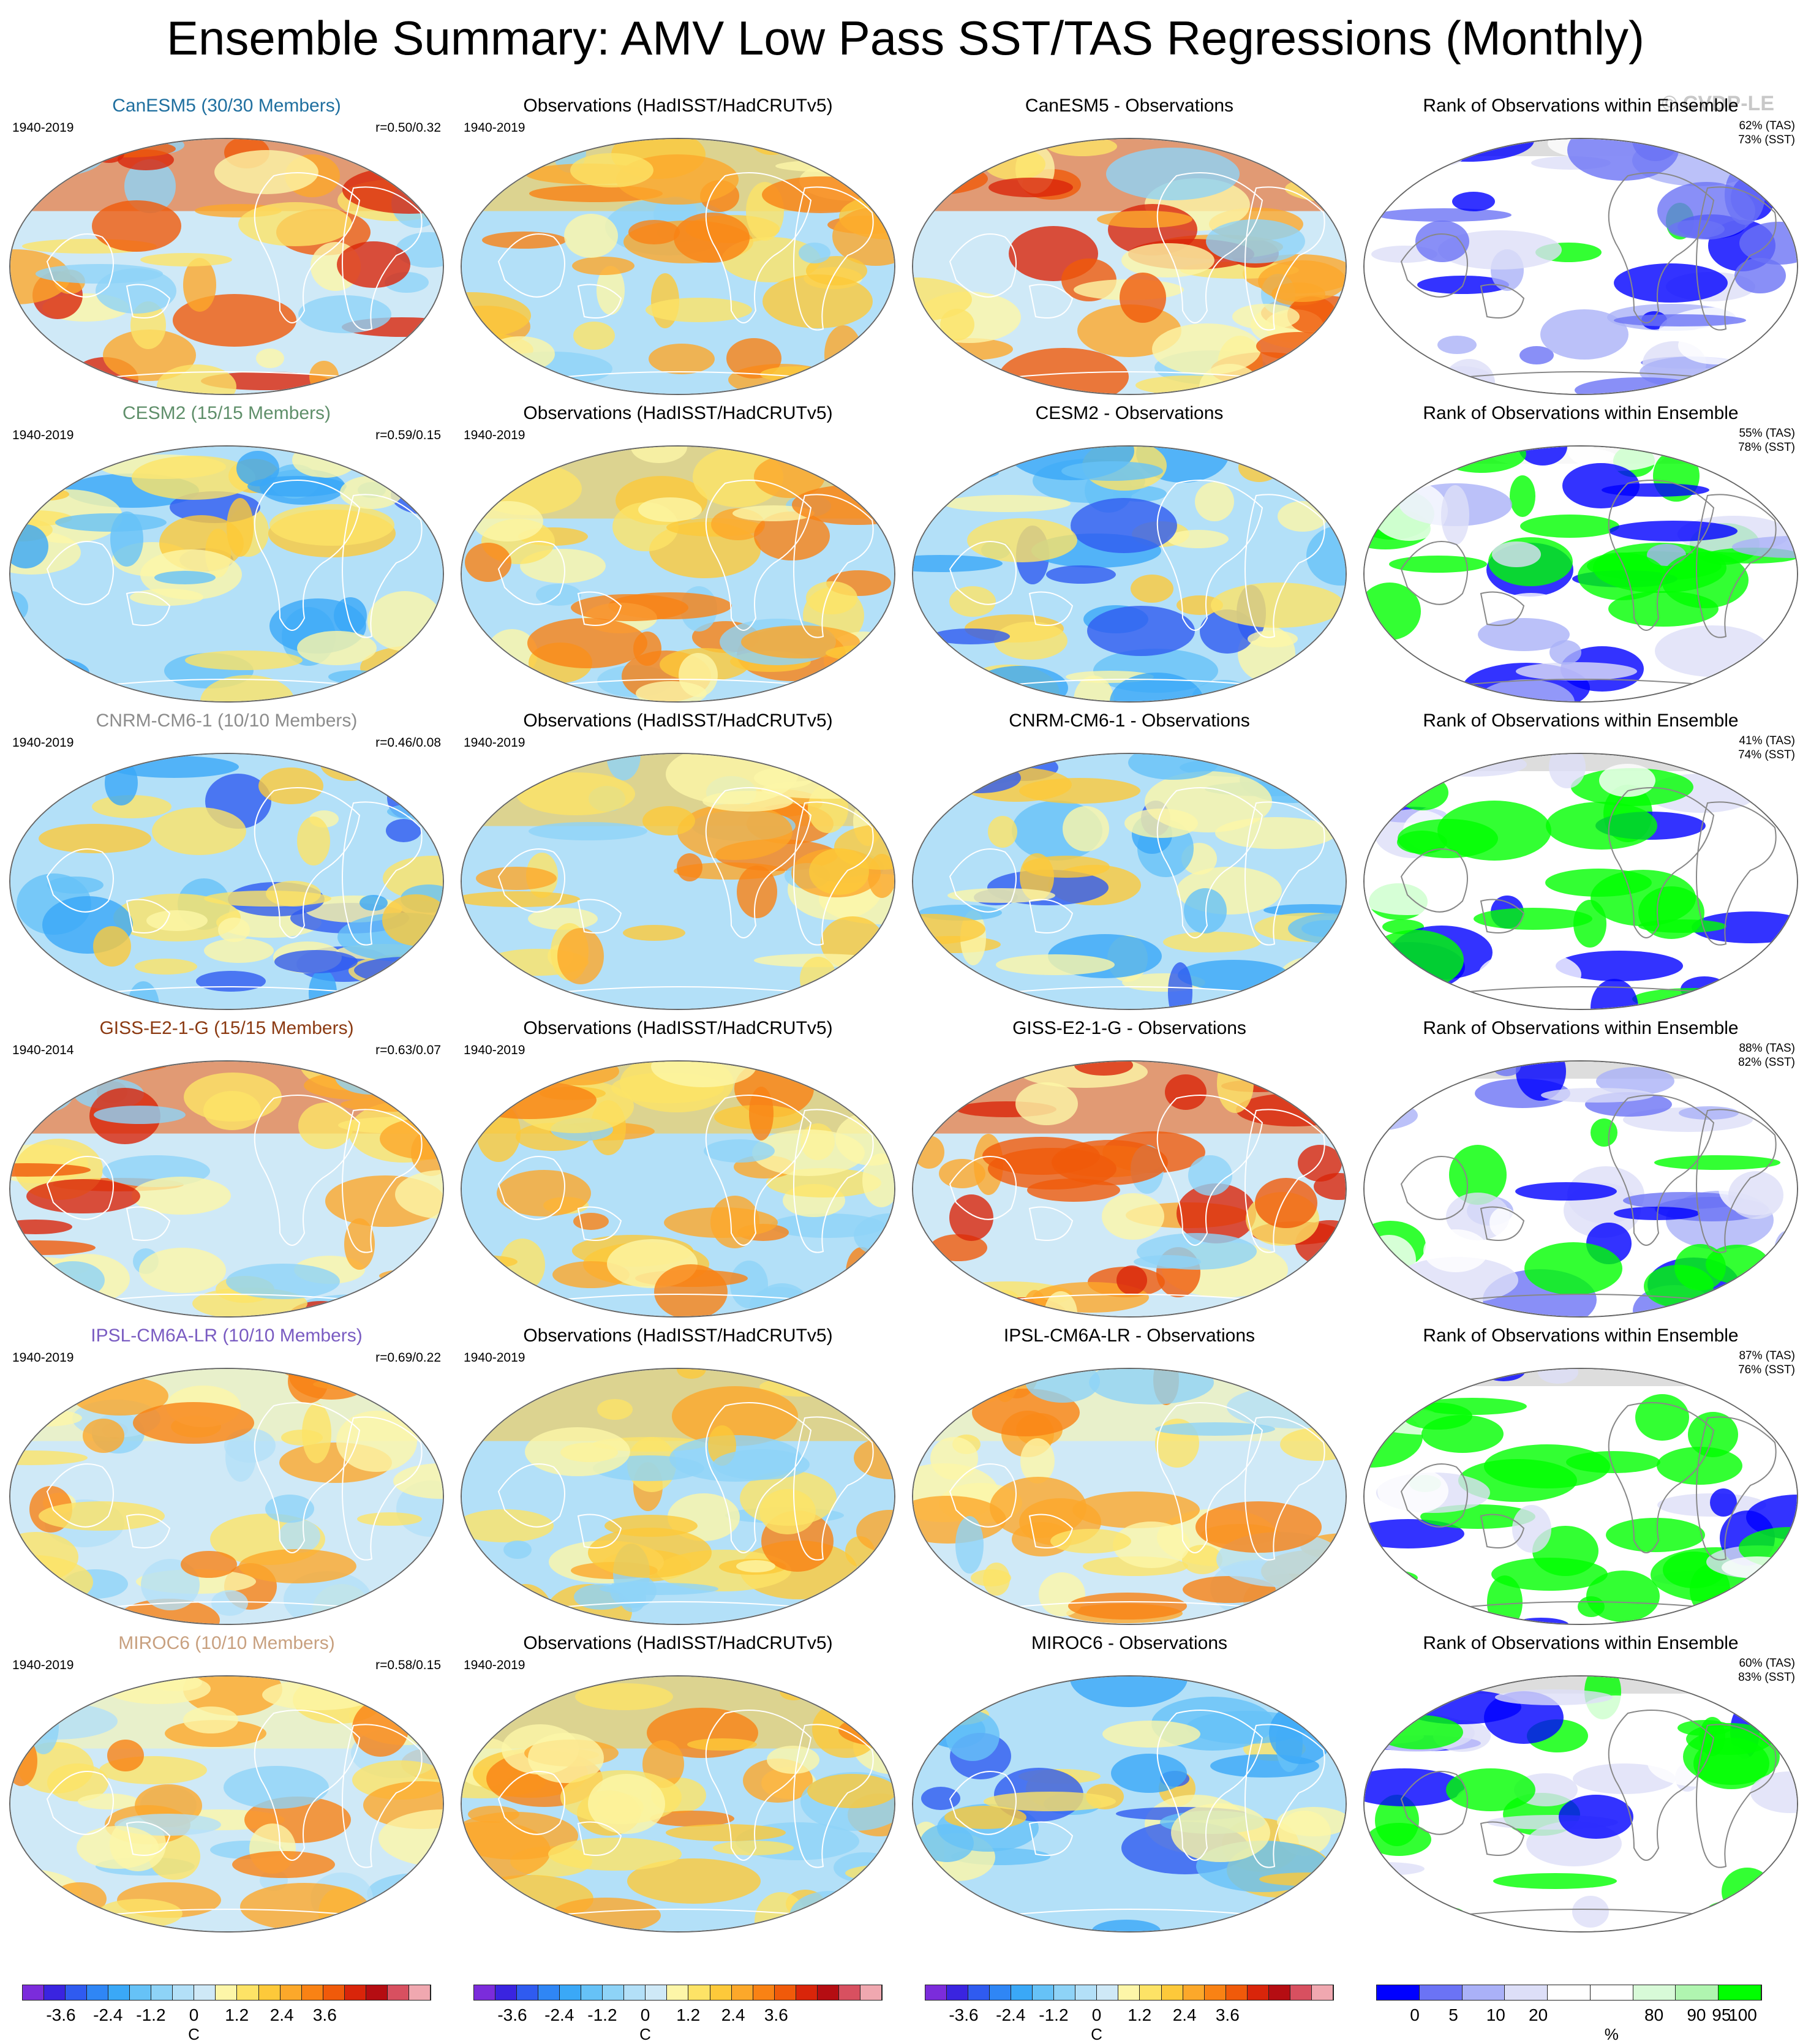 This screenshot has height=2044, width=1811. What do you see at coordinates (194, 2034) in the screenshot?
I see `colorbar-unit-label: C` at bounding box center [194, 2034].